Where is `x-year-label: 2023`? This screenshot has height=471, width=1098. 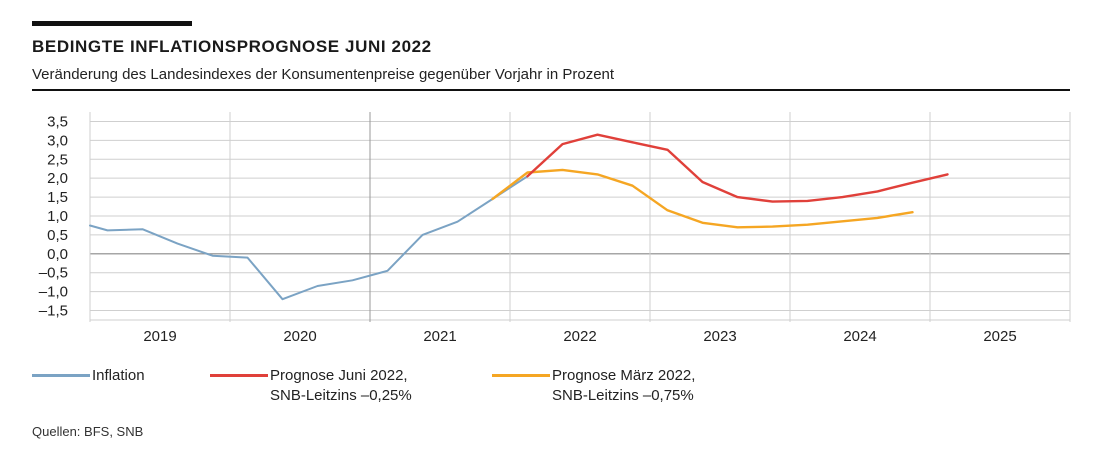 x-year-label: 2023 is located at coordinates (719, 336).